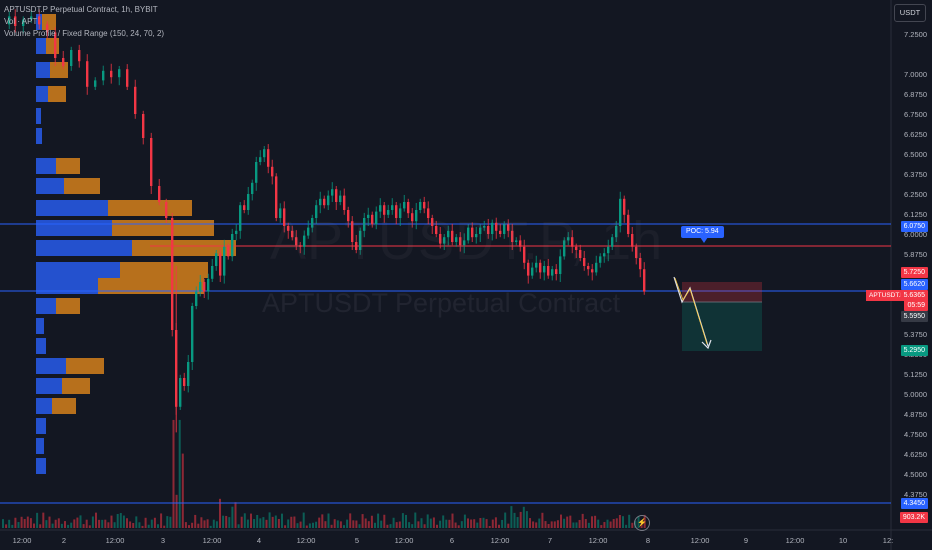  What do you see at coordinates (915, 34) in the screenshot?
I see `y-axis-tick-label: 7.2500` at bounding box center [915, 34].